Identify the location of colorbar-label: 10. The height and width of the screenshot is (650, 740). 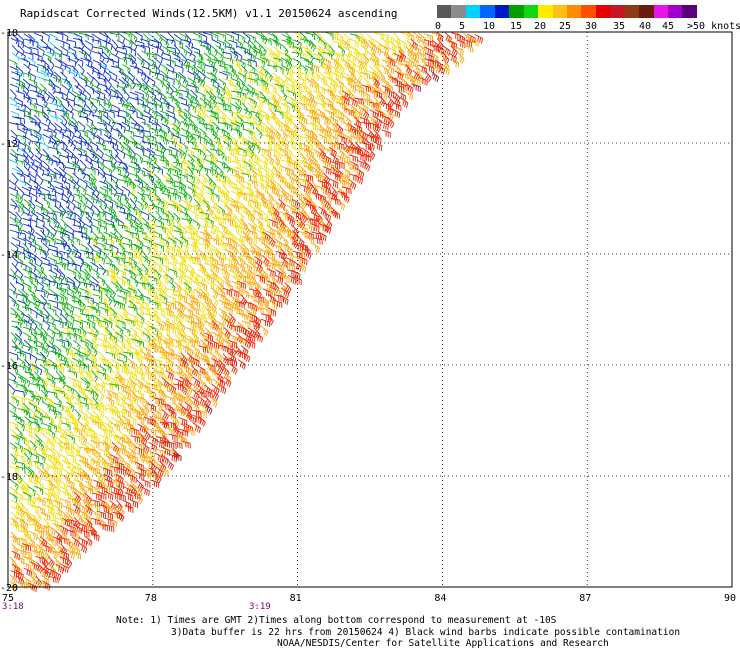
(489, 26).